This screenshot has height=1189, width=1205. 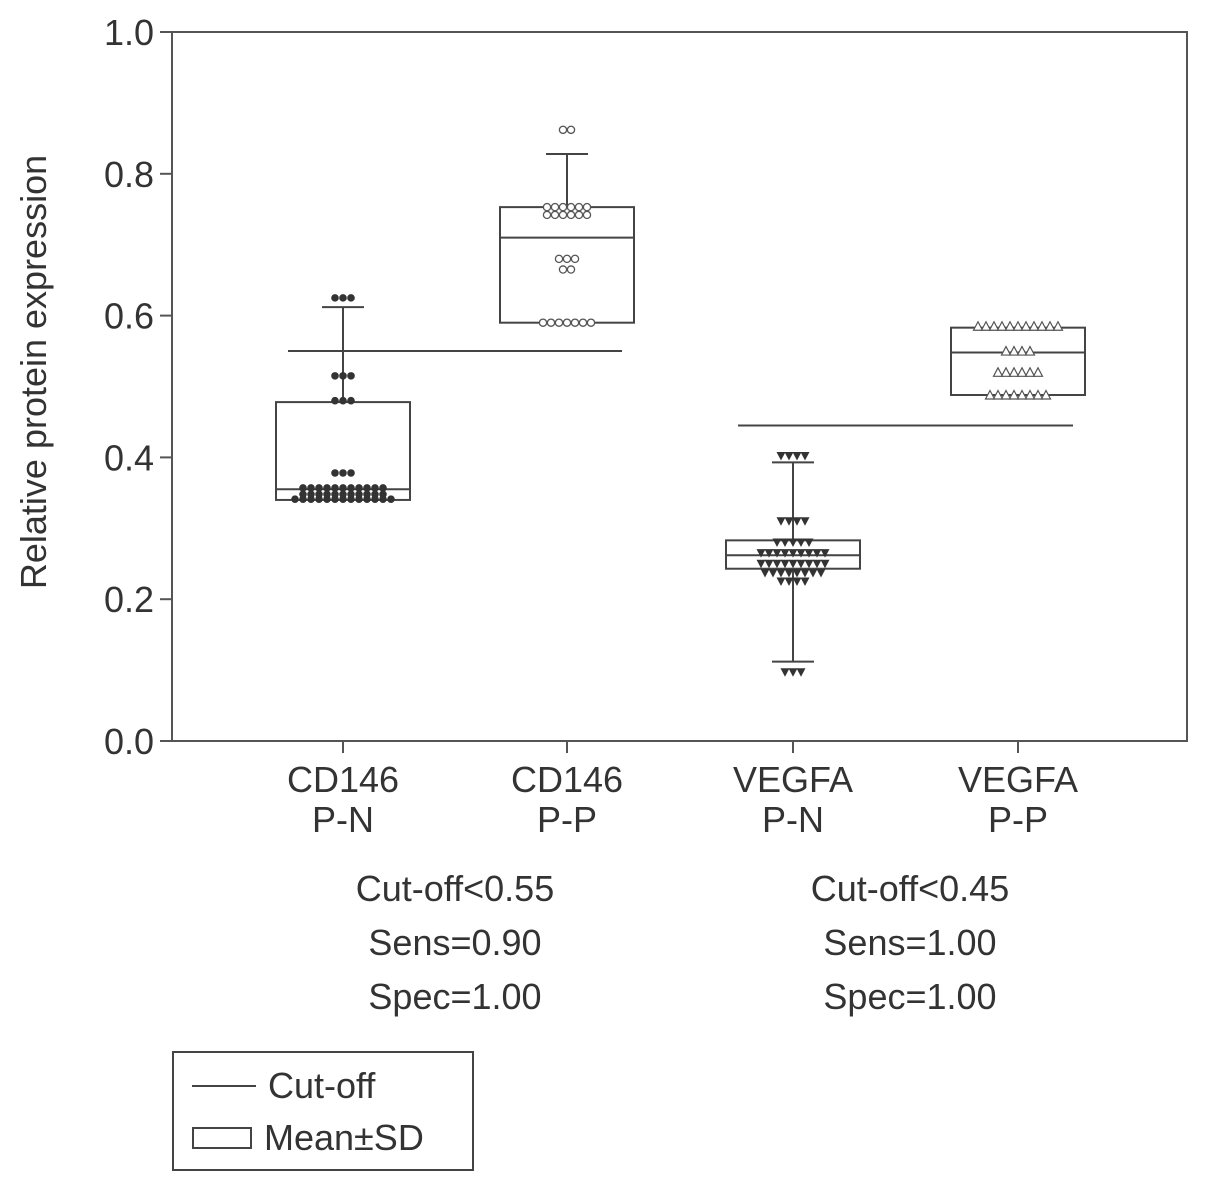 I want to click on y-tick-label: 0.4, so click(x=129, y=457).